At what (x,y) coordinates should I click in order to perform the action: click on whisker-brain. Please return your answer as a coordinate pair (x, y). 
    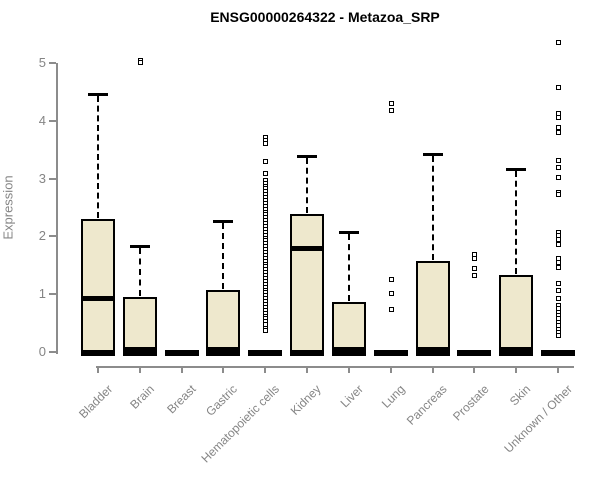
    Looking at the image, I should click on (139, 272).